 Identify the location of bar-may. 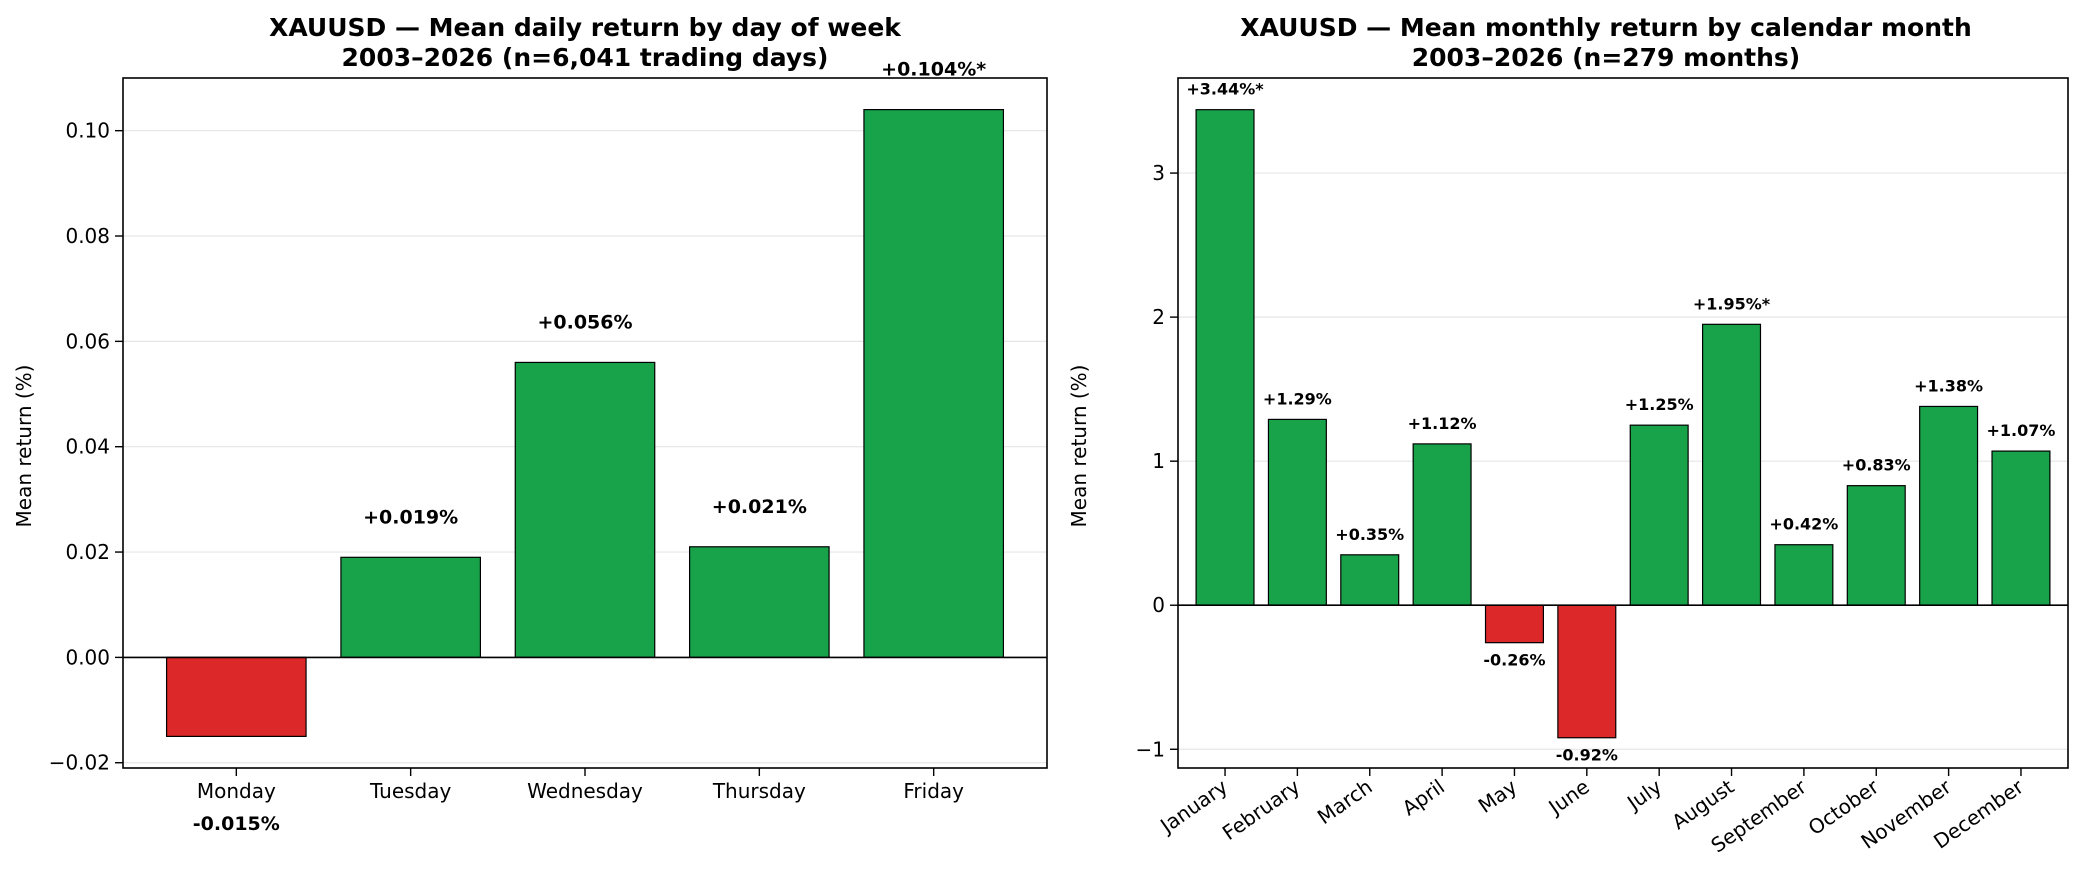
(1514, 624).